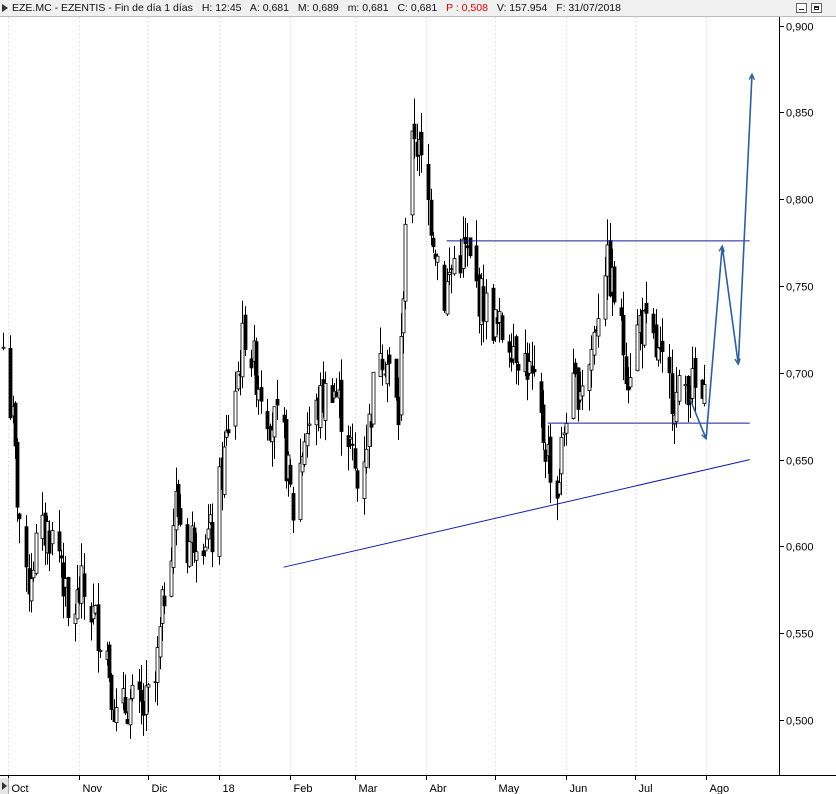 Image resolution: width=836 pixels, height=794 pixels. What do you see at coordinates (800, 635) in the screenshot?
I see `y-tick-label: 0,550` at bounding box center [800, 635].